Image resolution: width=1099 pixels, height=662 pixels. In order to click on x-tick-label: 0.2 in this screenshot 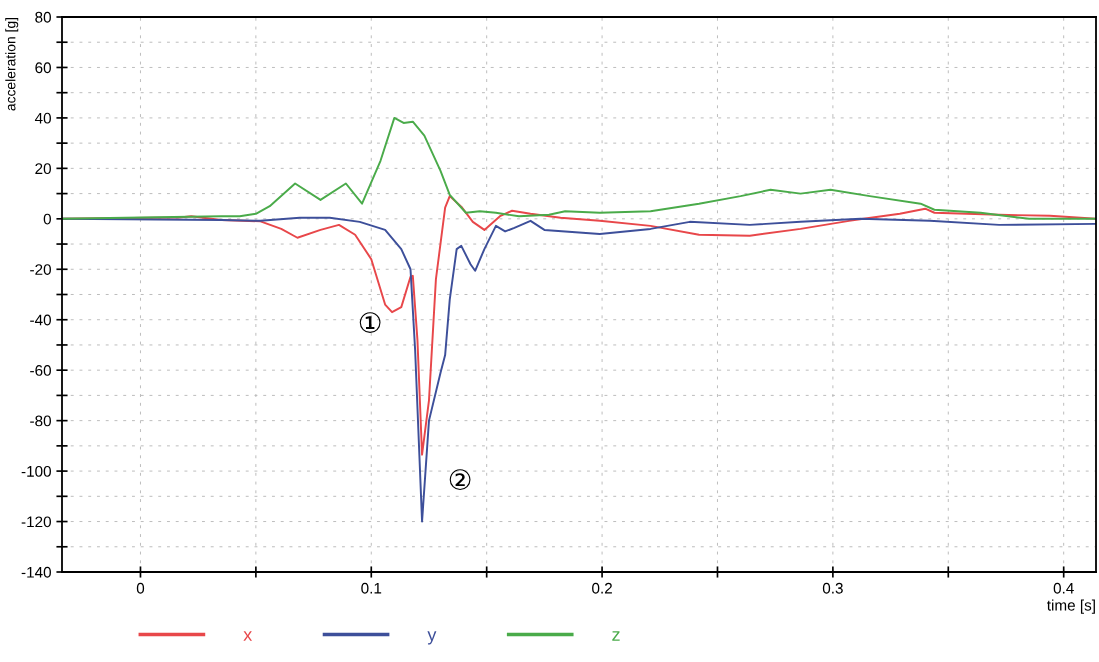, I will do `click(602, 588)`.